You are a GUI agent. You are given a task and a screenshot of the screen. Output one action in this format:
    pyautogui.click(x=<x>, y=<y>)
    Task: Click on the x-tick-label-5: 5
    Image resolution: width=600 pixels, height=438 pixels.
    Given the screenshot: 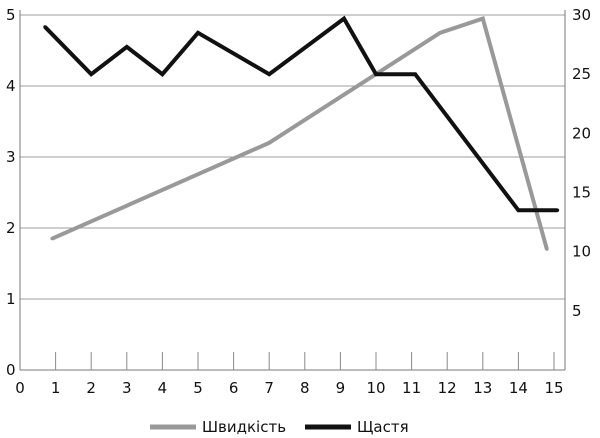 What is the action you would take?
    pyautogui.click(x=198, y=388)
    